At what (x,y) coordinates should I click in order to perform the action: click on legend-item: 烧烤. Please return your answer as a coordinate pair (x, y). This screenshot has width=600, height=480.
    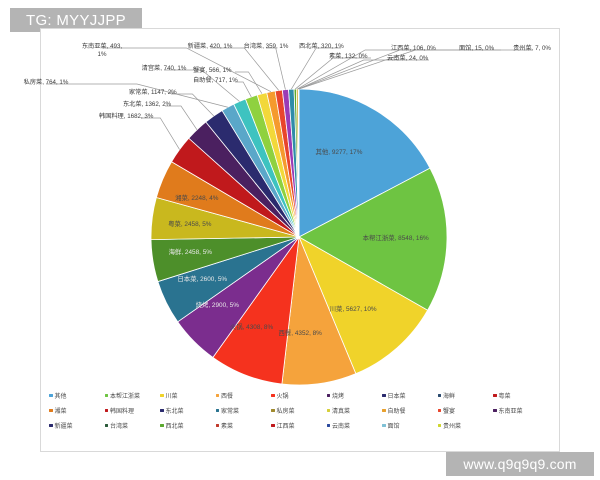
    Looking at the image, I should click on (354, 395).